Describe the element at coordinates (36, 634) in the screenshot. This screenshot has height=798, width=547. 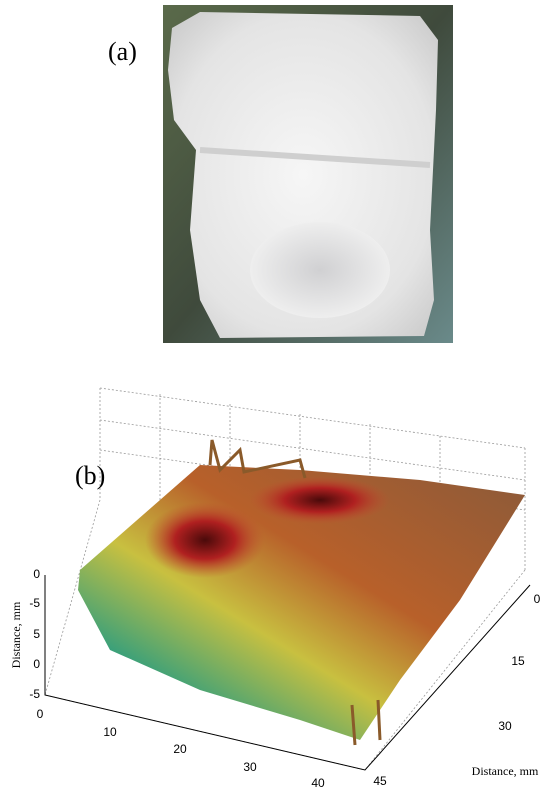
I see `z-tick-label: 5` at that location.